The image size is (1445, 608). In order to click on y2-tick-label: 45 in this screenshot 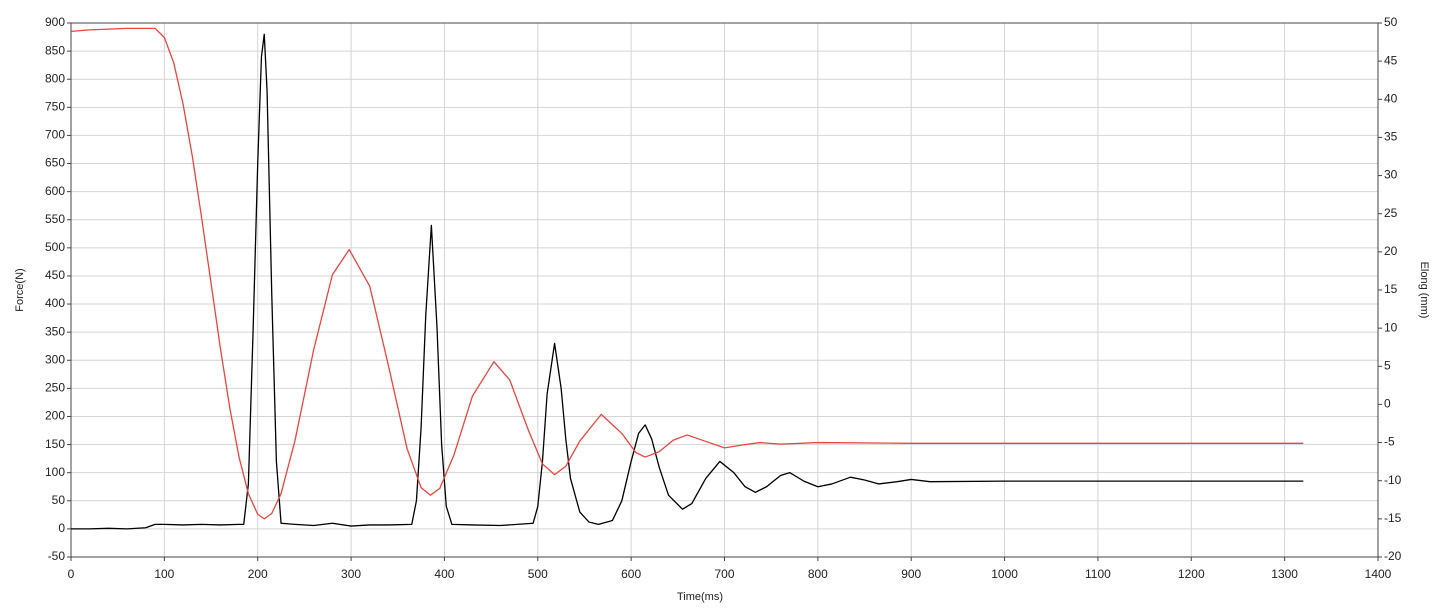, I will do `click(1391, 60)`.